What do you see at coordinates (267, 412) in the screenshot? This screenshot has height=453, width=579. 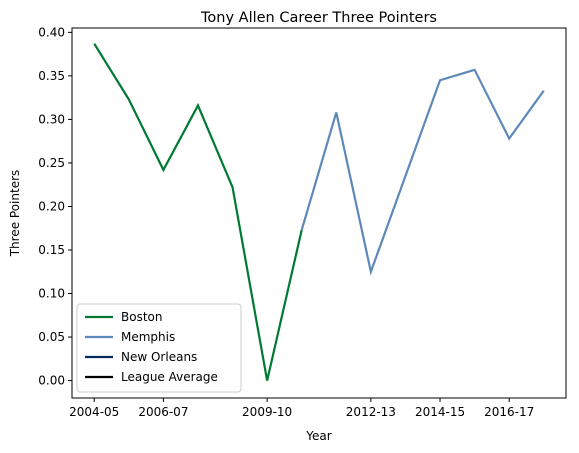 I see `x-tick-label: 2009-10` at bounding box center [267, 412].